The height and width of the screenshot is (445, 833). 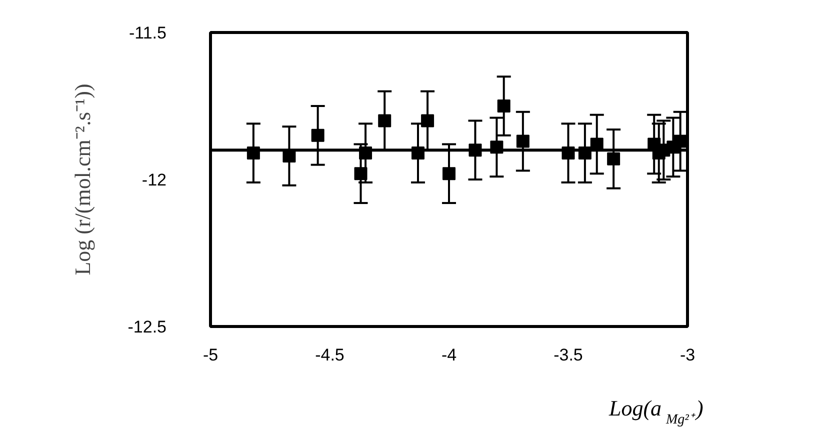 What do you see at coordinates (147, 327) in the screenshot?
I see `y-tick-label: -12.5` at bounding box center [147, 327].